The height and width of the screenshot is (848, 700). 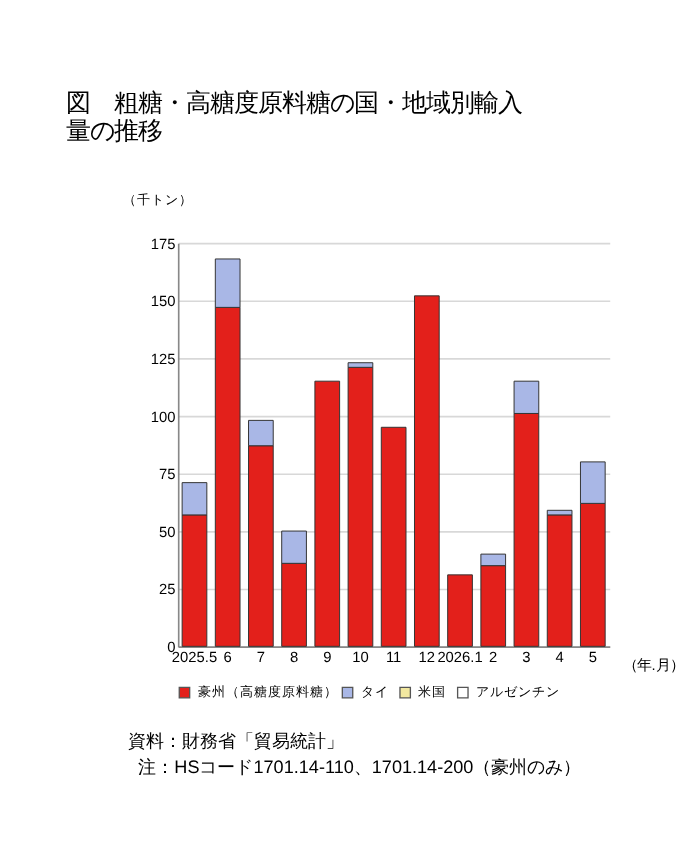 What do you see at coordinates (227, 657) in the screenshot?
I see `x-tick-label: 6` at bounding box center [227, 657].